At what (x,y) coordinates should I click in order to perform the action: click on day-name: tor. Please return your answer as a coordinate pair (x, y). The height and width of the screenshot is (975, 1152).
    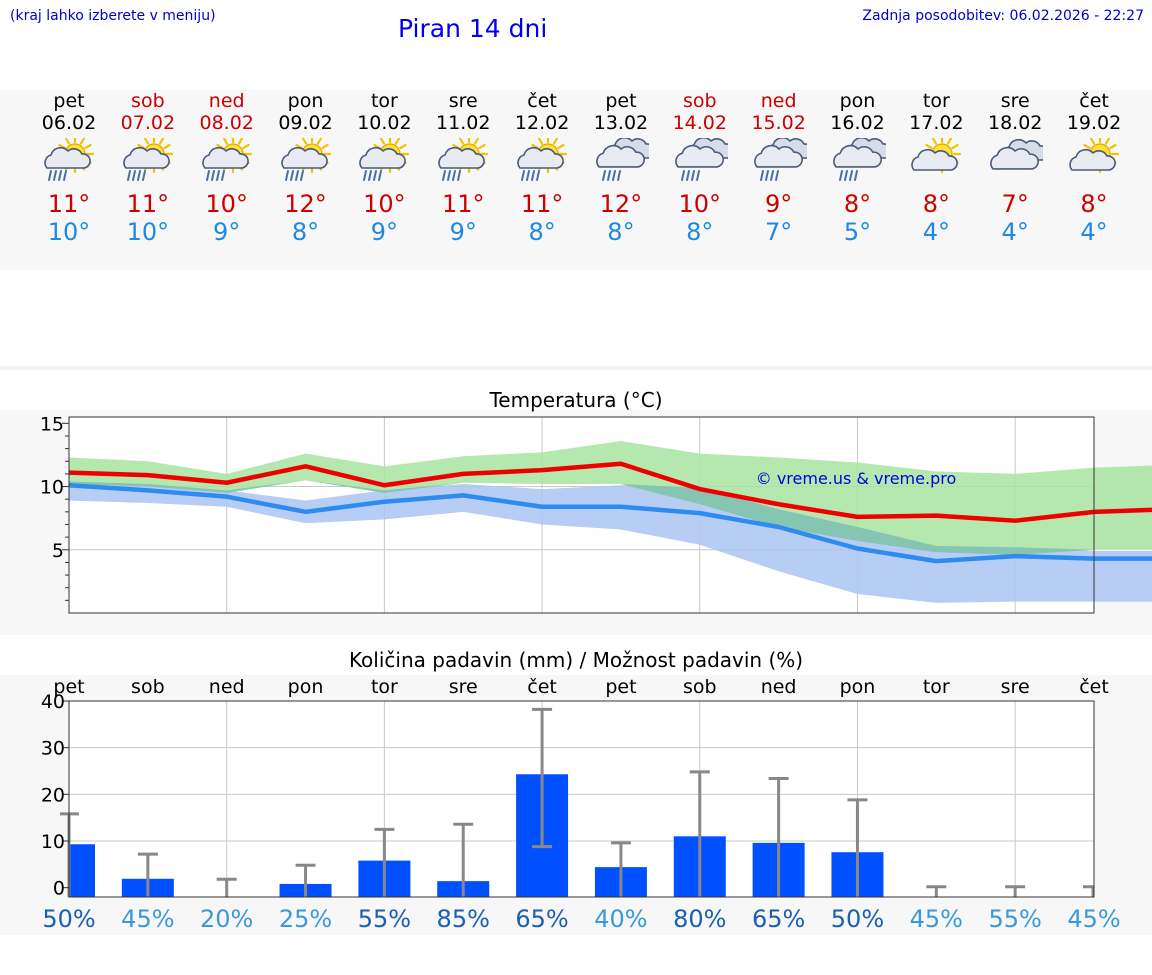
    Looking at the image, I should click on (384, 101).